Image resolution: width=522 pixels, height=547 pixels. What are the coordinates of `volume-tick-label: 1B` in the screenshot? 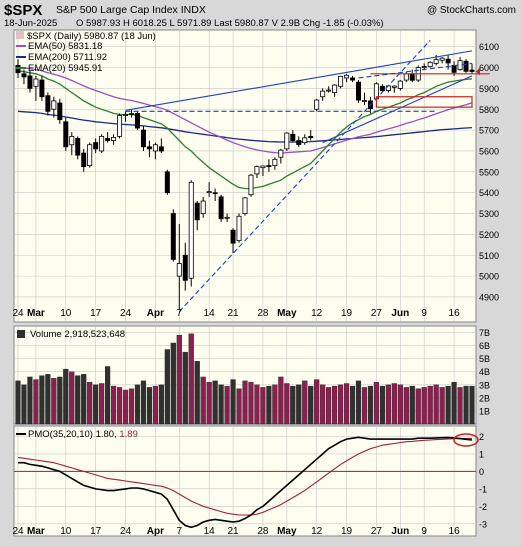 It's located at (484, 411).